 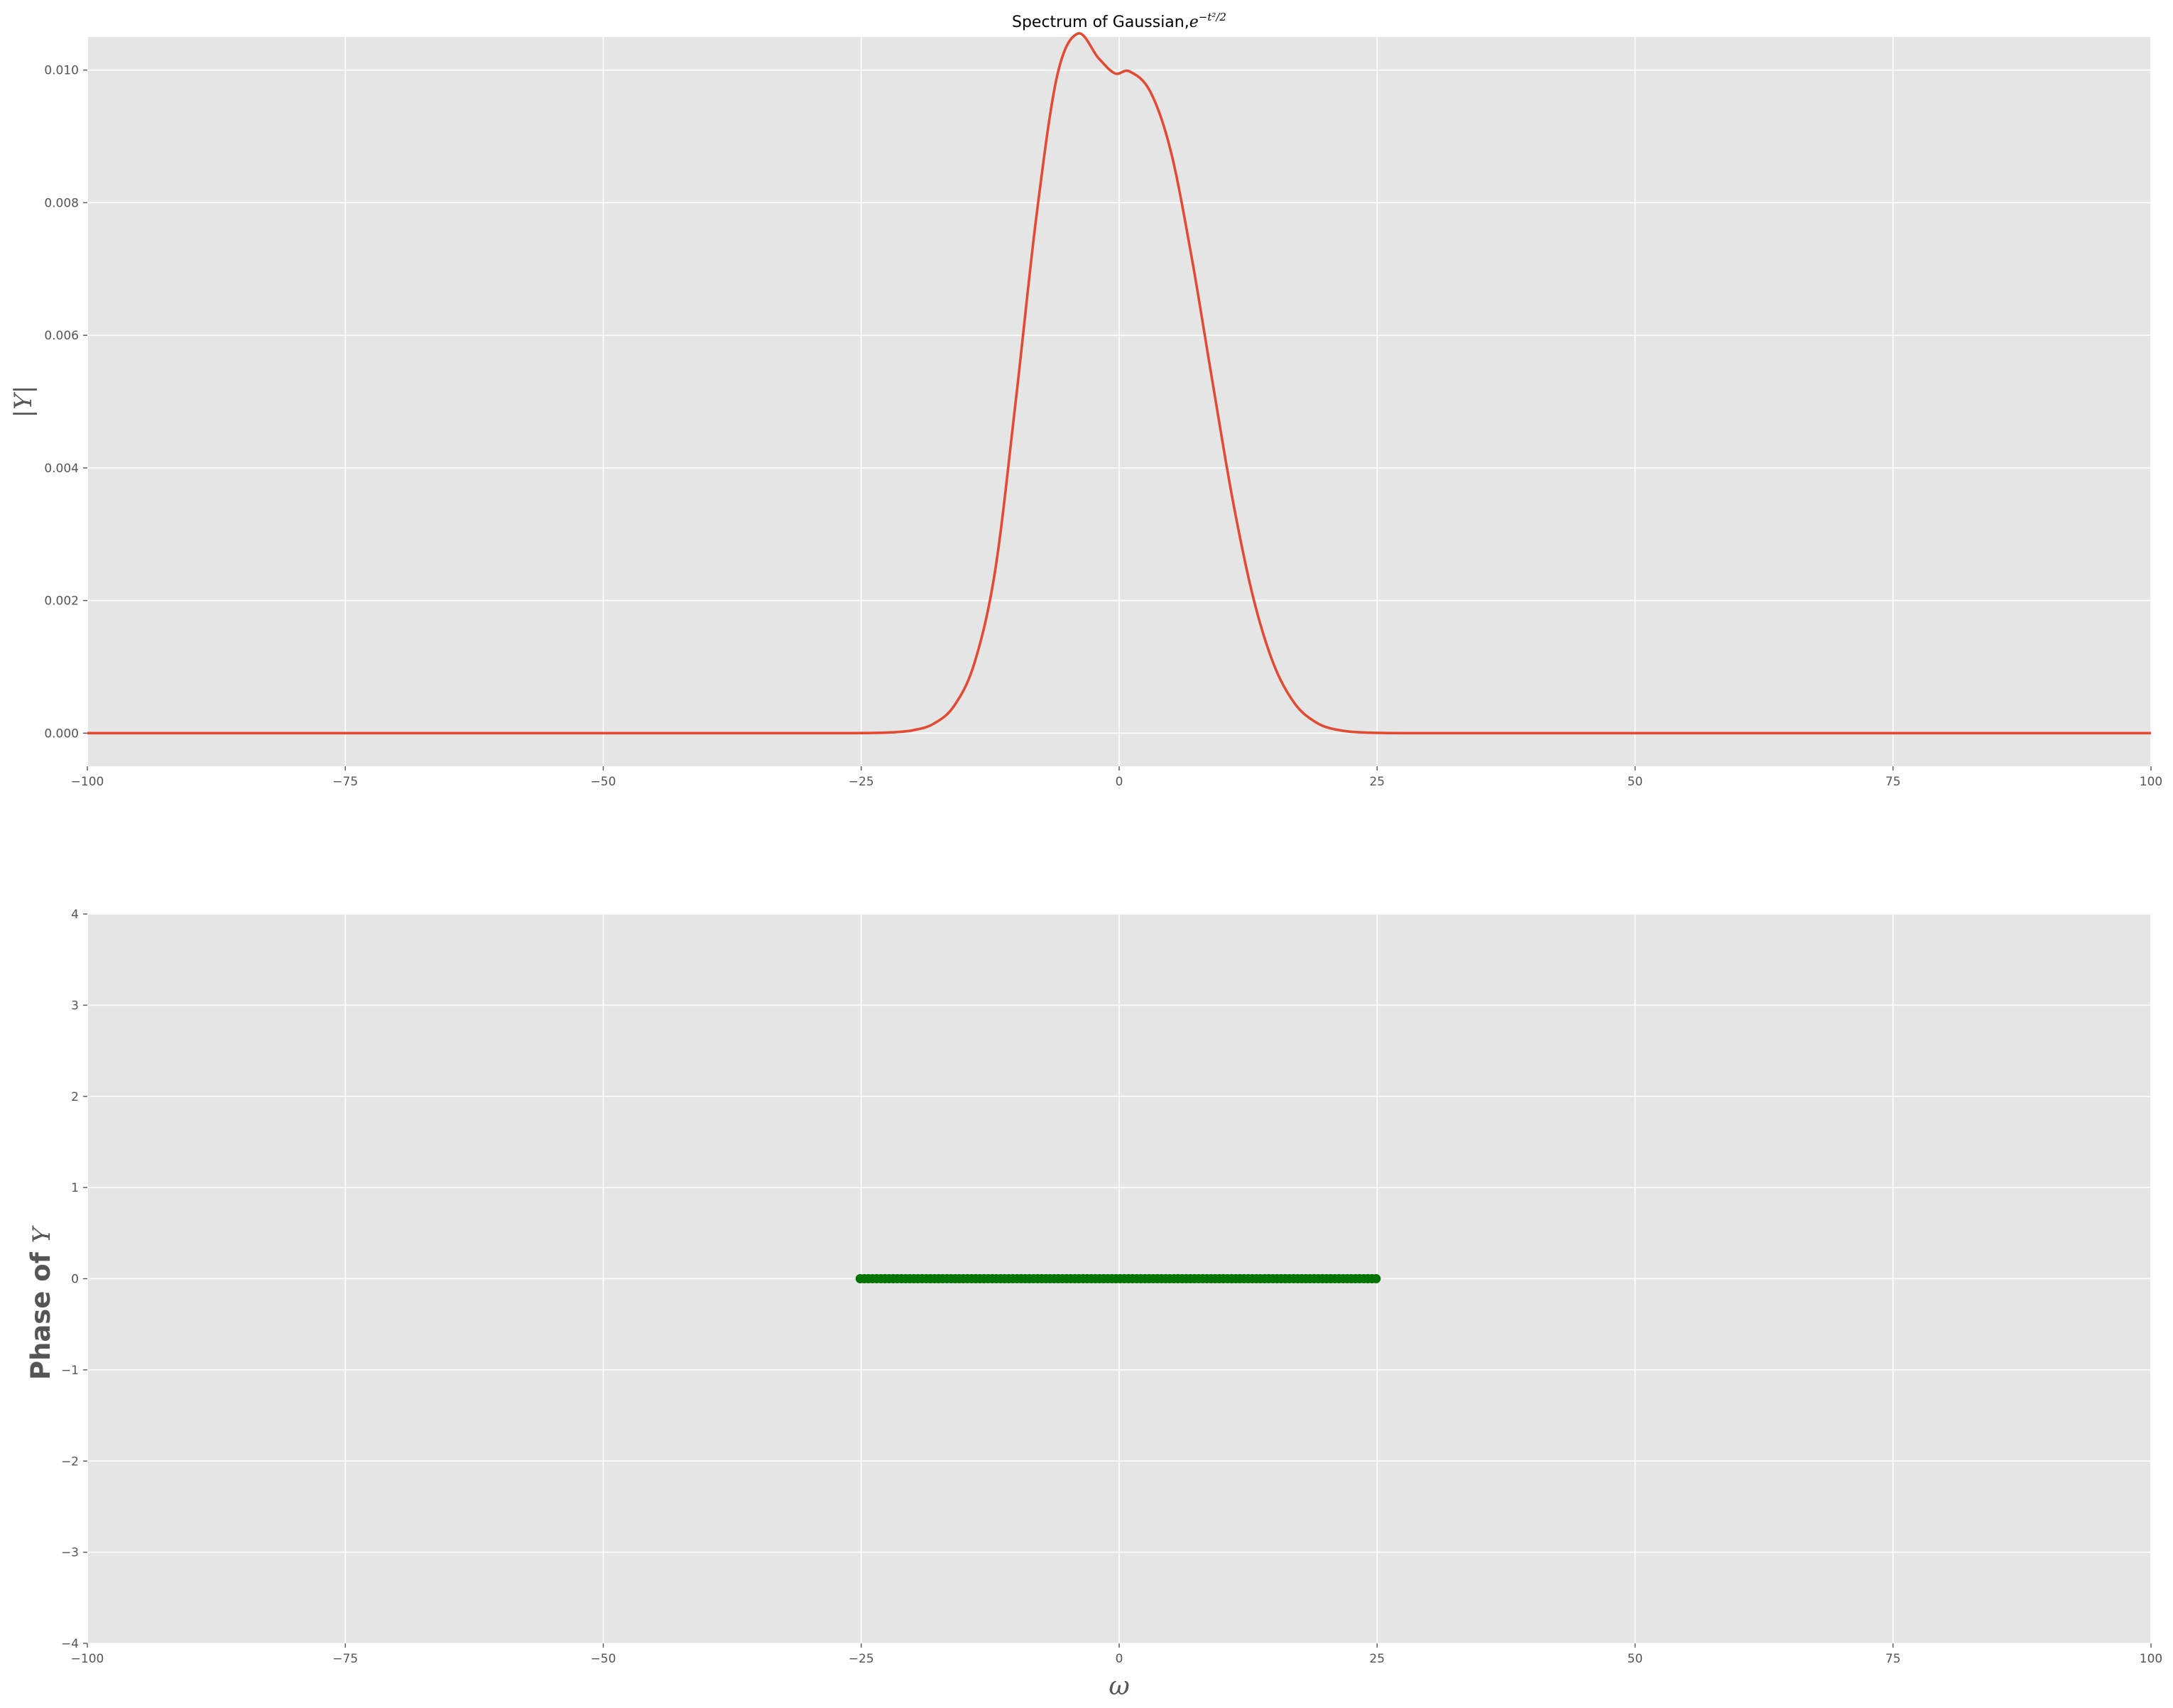 I want to click on phase-plot-y-ticks: −4 −3 −2 −1 0 1 2 3 4, so click(x=74, y=1279).